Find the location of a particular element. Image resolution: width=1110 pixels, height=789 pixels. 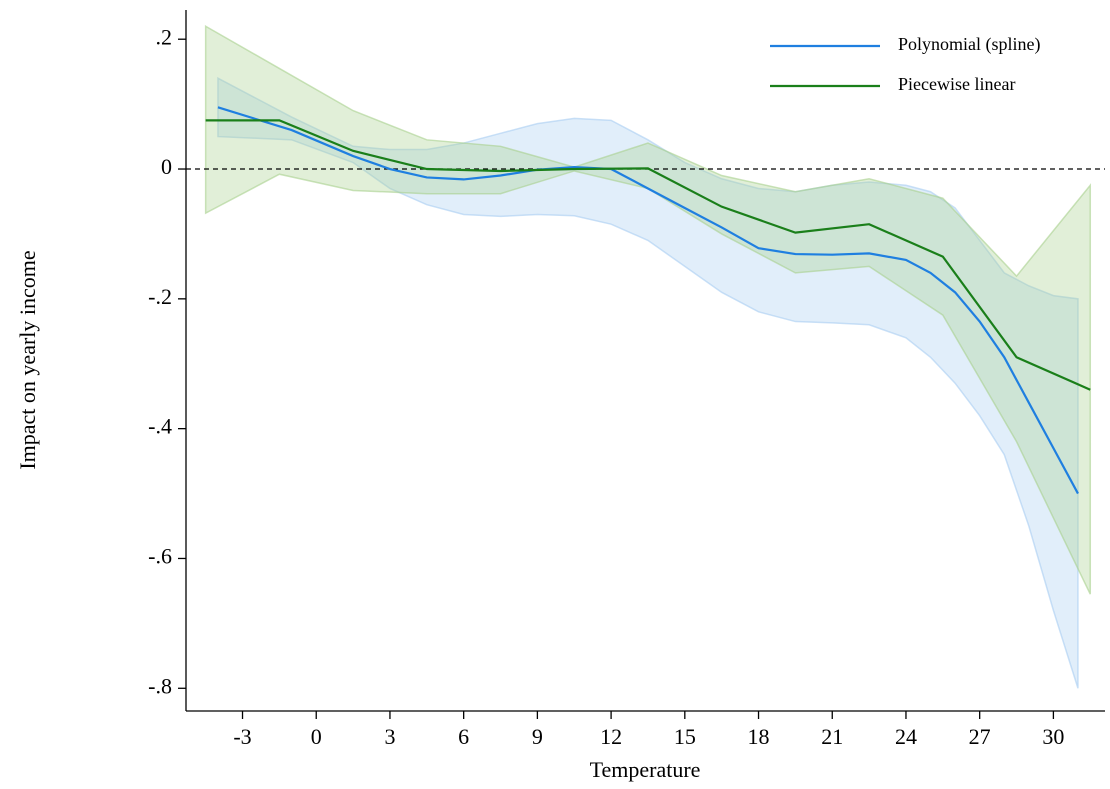

y-tick-label: -.6 is located at coordinates (160, 556).